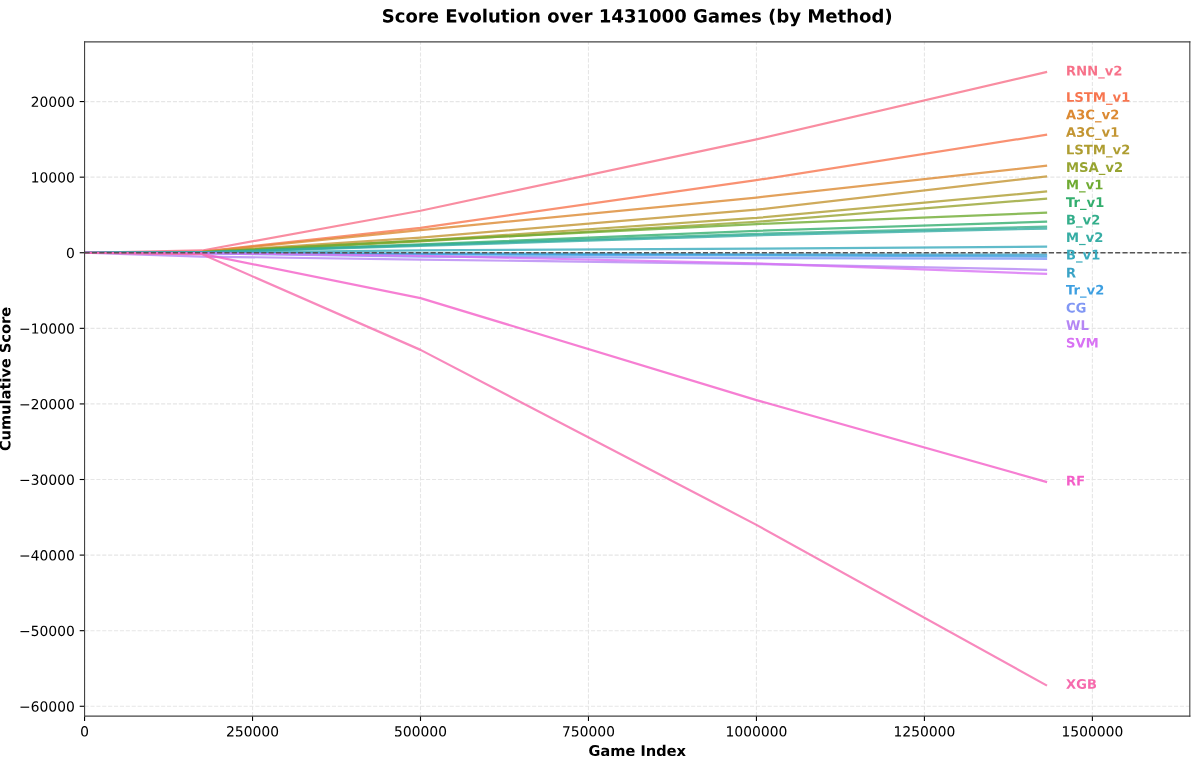 This screenshot has height=761, width=1191. Describe the element at coordinates (1083, 256) in the screenshot. I see `series-label: B_v1` at that location.